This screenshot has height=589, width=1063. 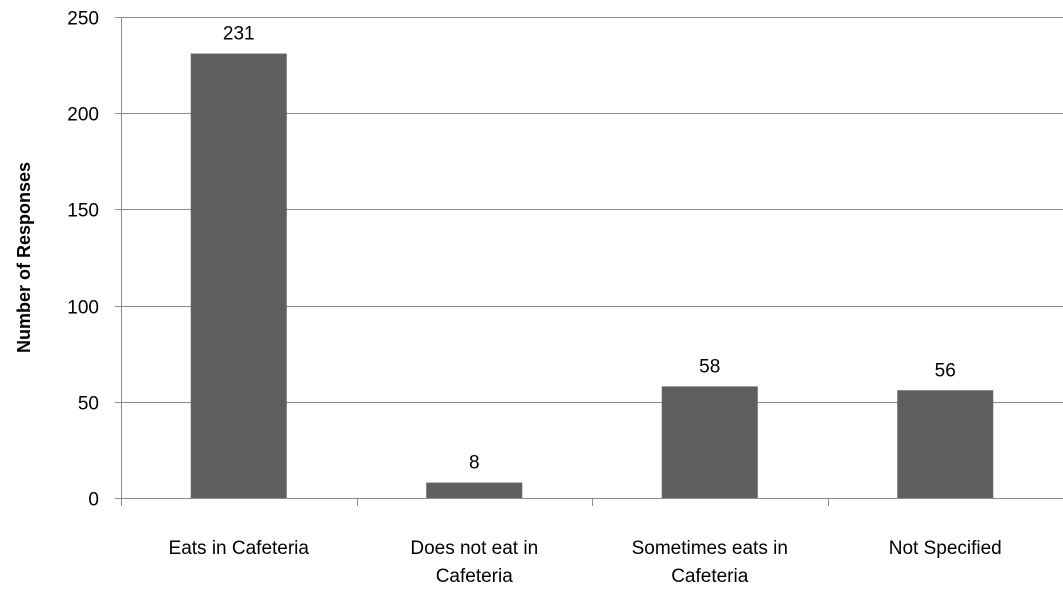 What do you see at coordinates (710, 562) in the screenshot?
I see `x-category-label: Sometimes eats in Cafeteria` at bounding box center [710, 562].